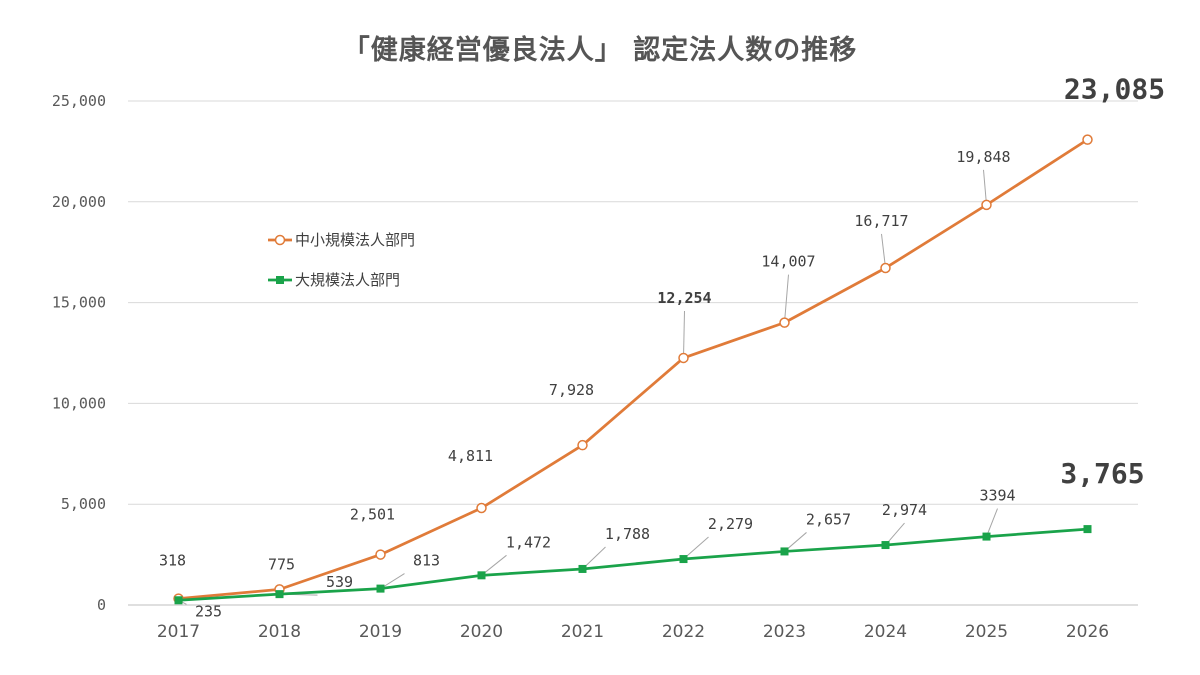 The width and height of the screenshot is (1200, 675). What do you see at coordinates (380, 588) in the screenshot?
I see `point-large-2019` at bounding box center [380, 588].